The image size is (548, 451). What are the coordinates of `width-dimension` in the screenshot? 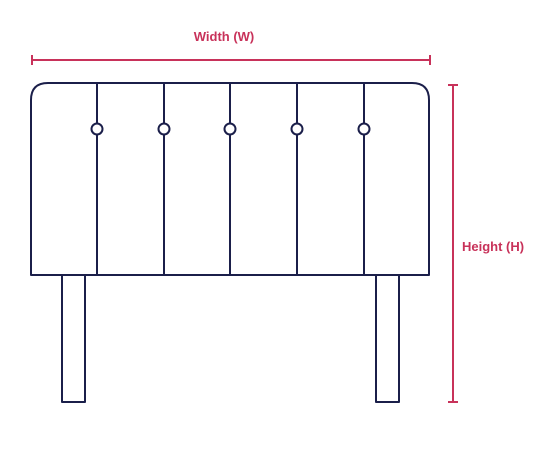 It's located at (231, 60).